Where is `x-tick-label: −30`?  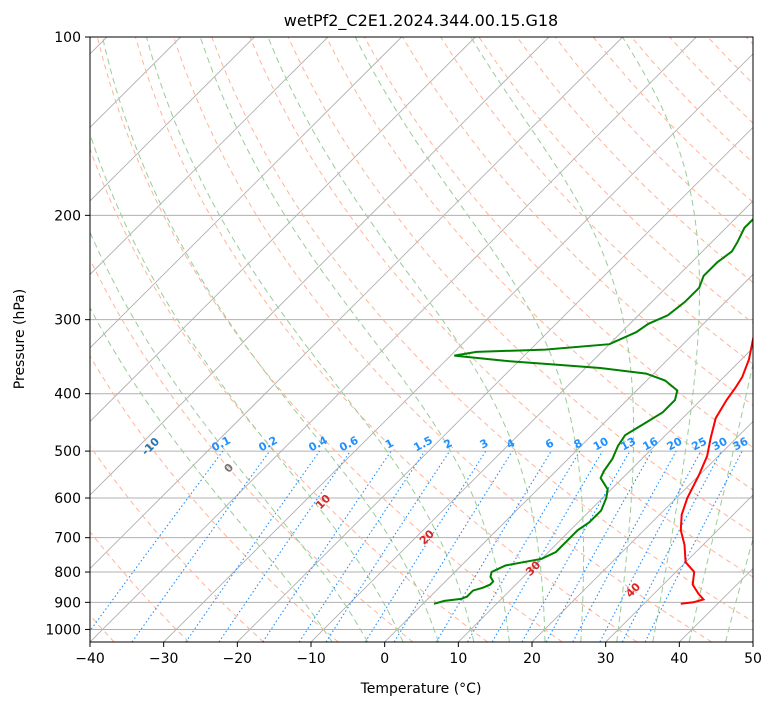 x-tick-label: −30 is located at coordinates (164, 659).